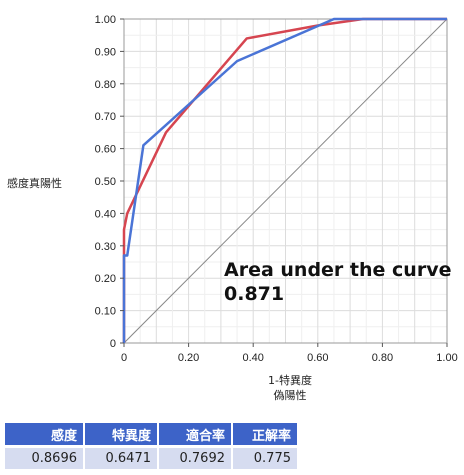  I want to click on metrics-value-precision: 0.7692, so click(195, 457).